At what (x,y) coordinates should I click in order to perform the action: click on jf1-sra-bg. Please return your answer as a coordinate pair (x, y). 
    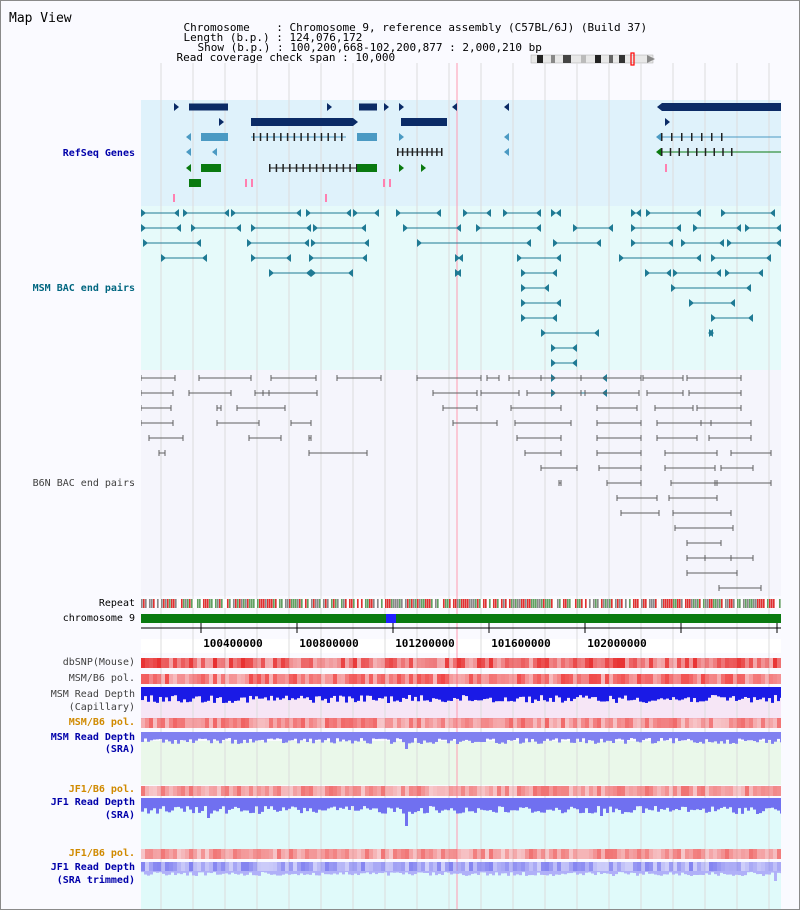
    Looking at the image, I should click on (461, 828).